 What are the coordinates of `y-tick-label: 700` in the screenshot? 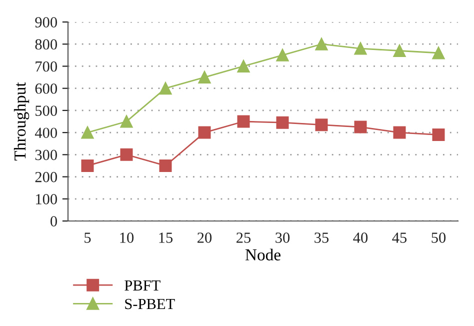 It's located at (46, 66).